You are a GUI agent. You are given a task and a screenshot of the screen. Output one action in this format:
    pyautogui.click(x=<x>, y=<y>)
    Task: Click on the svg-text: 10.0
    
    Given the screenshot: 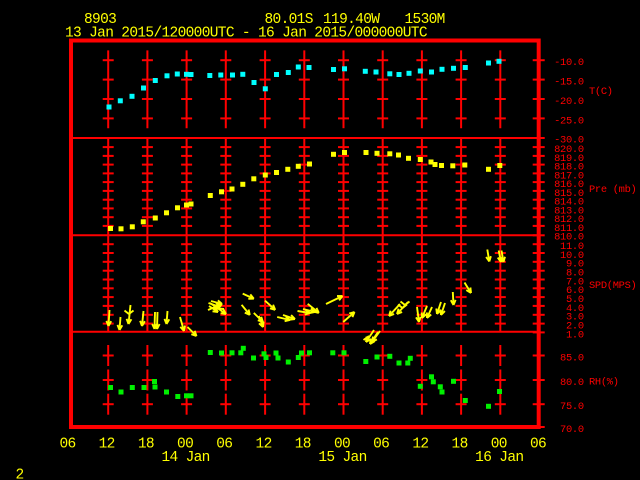 What is the action you would take?
    pyautogui.click(x=572, y=256)
    